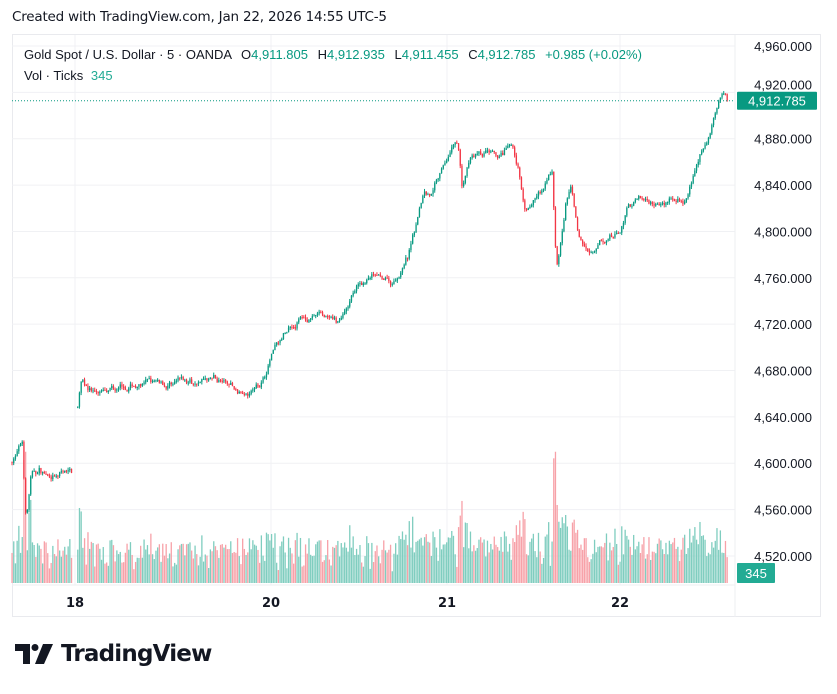 This screenshot has width=837, height=694. Describe the element at coordinates (54, 75) in the screenshot. I see `volume-label: Vol · Ticks` at that location.